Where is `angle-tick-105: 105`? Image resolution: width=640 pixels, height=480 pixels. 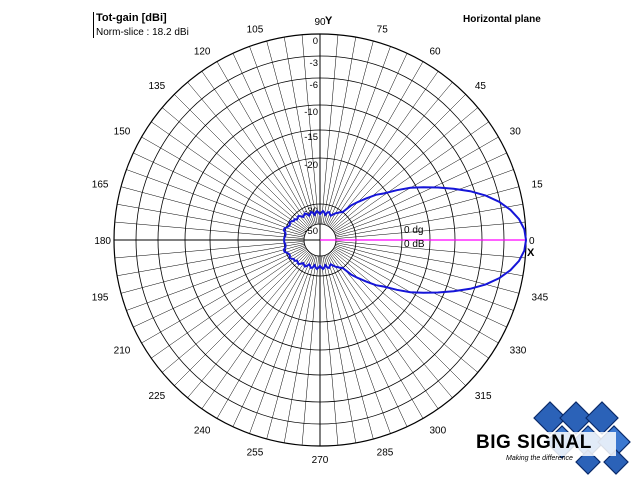 angle-tick-105: 105 is located at coordinates (255, 29).